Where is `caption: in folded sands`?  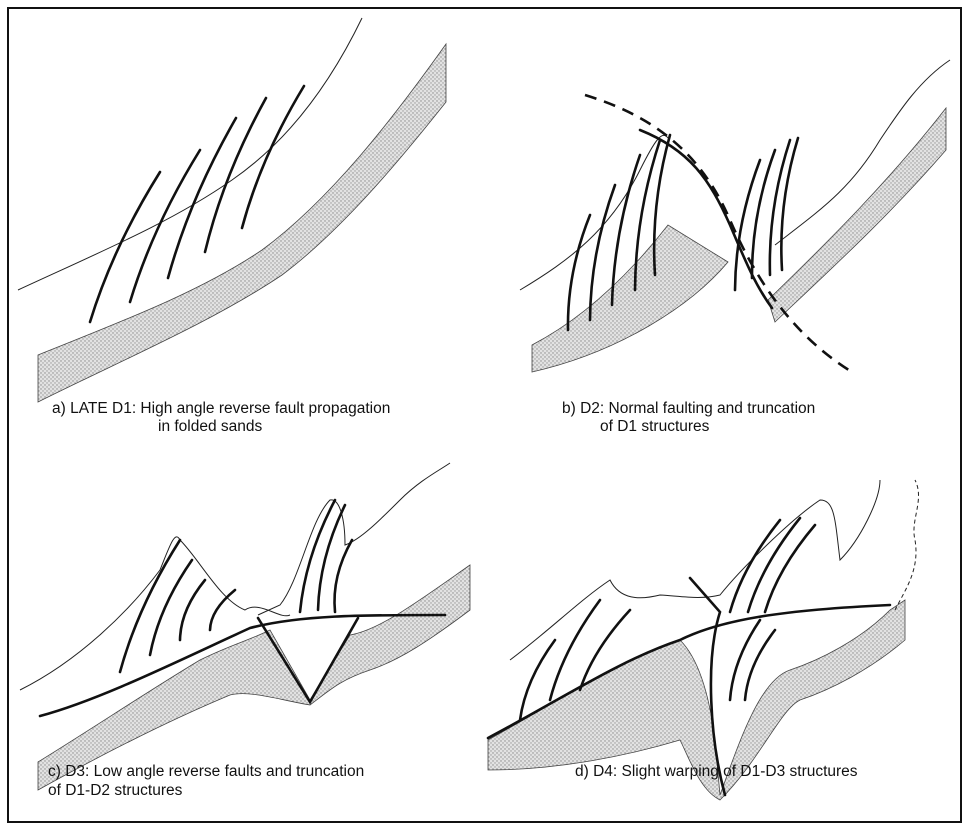
caption: in folded sands is located at coordinates (210, 426).